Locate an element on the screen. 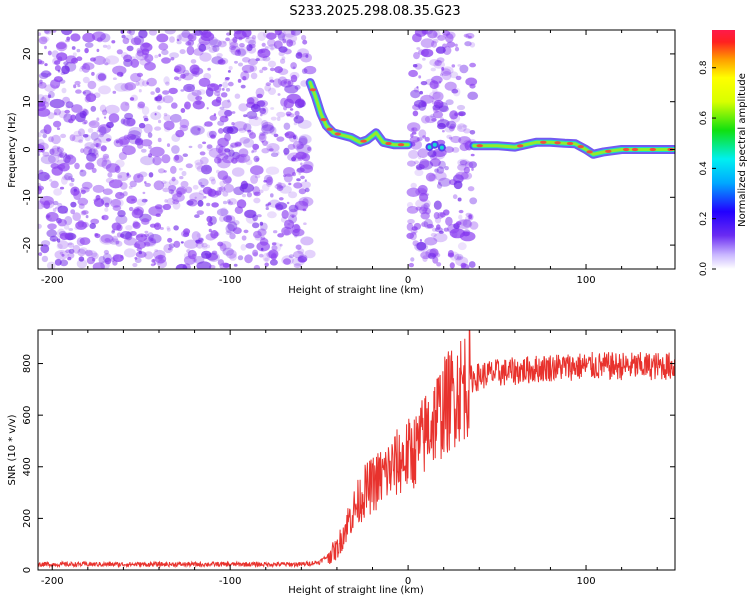  snr-xlabel: Height of straight line (km) is located at coordinates (356, 590).